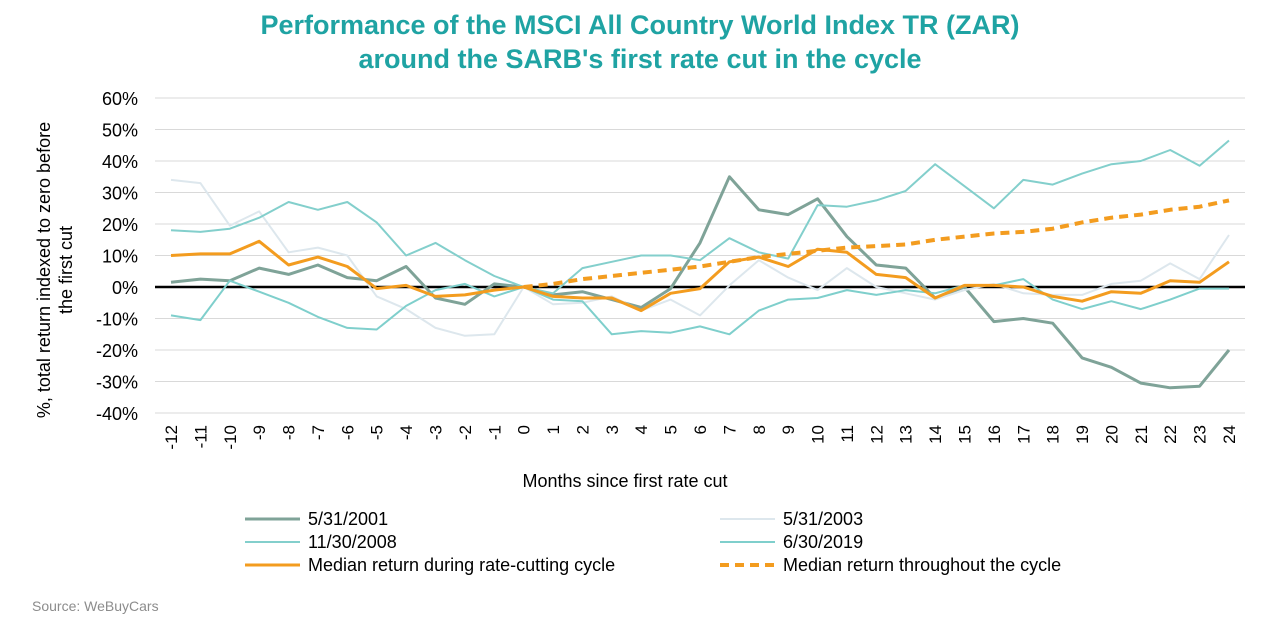 Image resolution: width=1280 pixels, height=631 pixels. Describe the element at coordinates (117, 383) in the screenshot. I see `y-tick-label: -30%` at that location.